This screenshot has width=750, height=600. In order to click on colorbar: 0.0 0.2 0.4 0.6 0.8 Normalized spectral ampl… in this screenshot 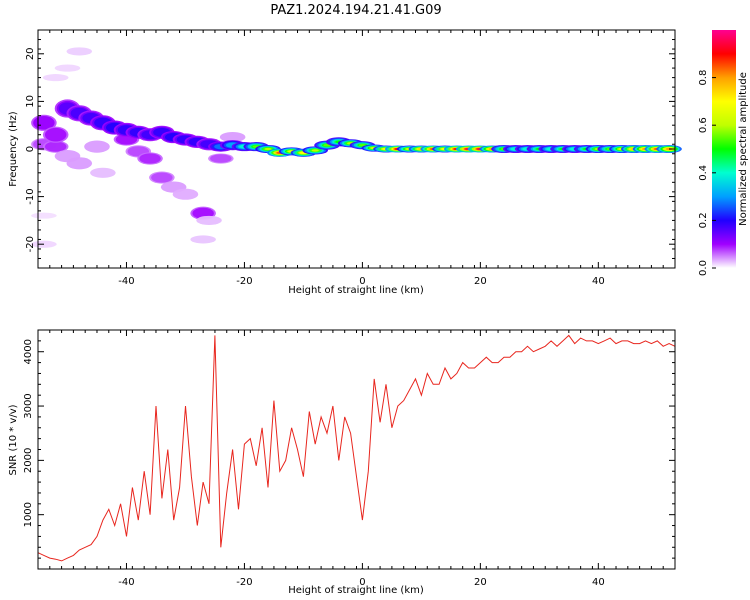, I will do `click(723, 153)`.